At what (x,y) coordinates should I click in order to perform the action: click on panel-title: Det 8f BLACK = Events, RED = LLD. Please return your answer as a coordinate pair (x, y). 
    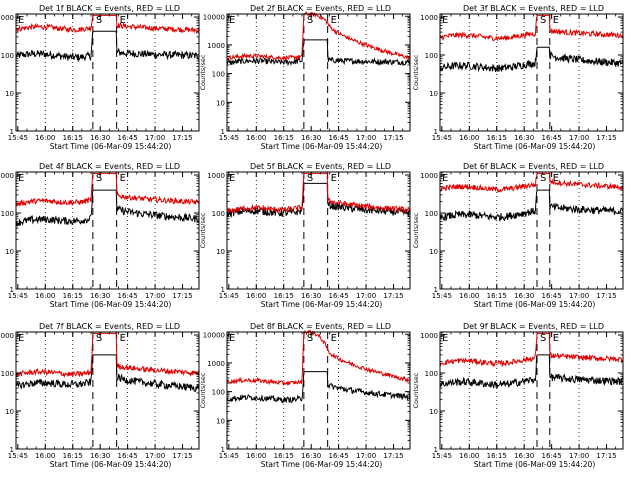
    Looking at the image, I should click on (320, 326).